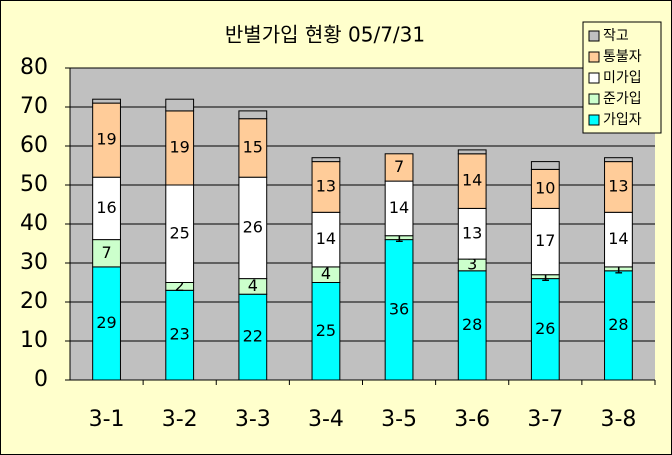 This screenshot has width=672, height=455. Describe the element at coordinates (253, 419) in the screenshot. I see `x-tick-label: 3-3` at that location.